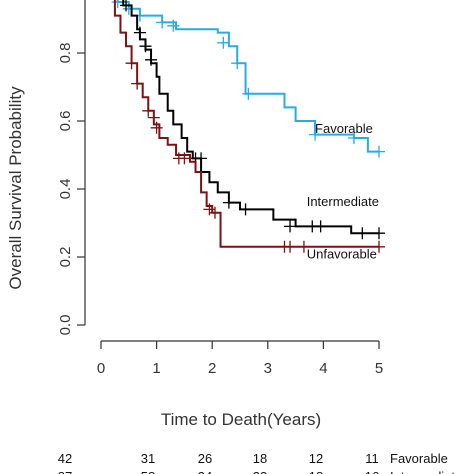  I want to click on risk-count: 11, so click(372, 458).